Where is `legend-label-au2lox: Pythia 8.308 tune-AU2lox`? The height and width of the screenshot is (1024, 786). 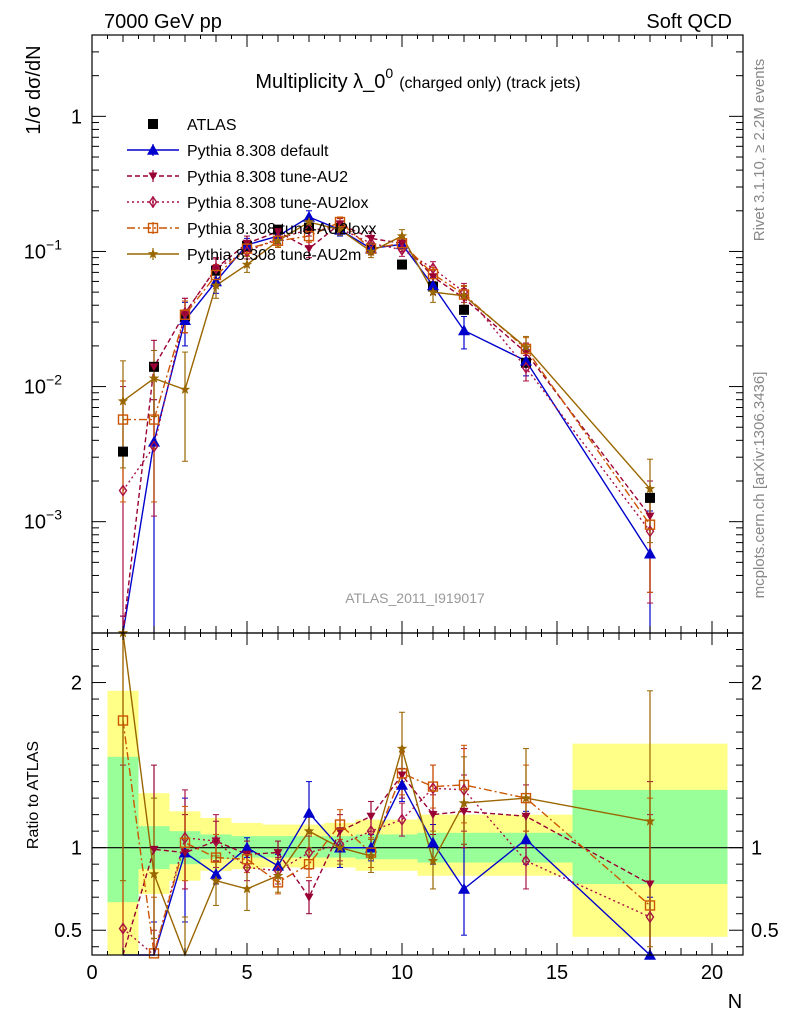
legend-label-au2lox: Pythia 8.308 tune-AU2lox is located at coordinates (277, 203).